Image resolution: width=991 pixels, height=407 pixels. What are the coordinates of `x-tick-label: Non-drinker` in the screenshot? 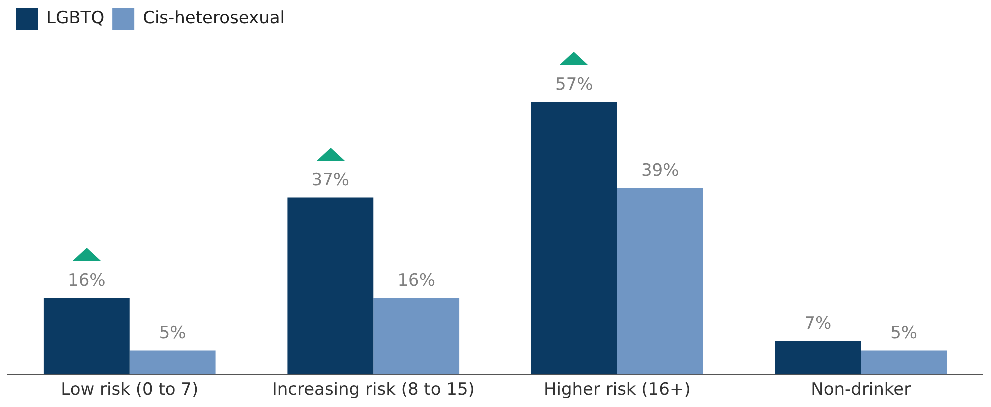 It's located at (861, 390).